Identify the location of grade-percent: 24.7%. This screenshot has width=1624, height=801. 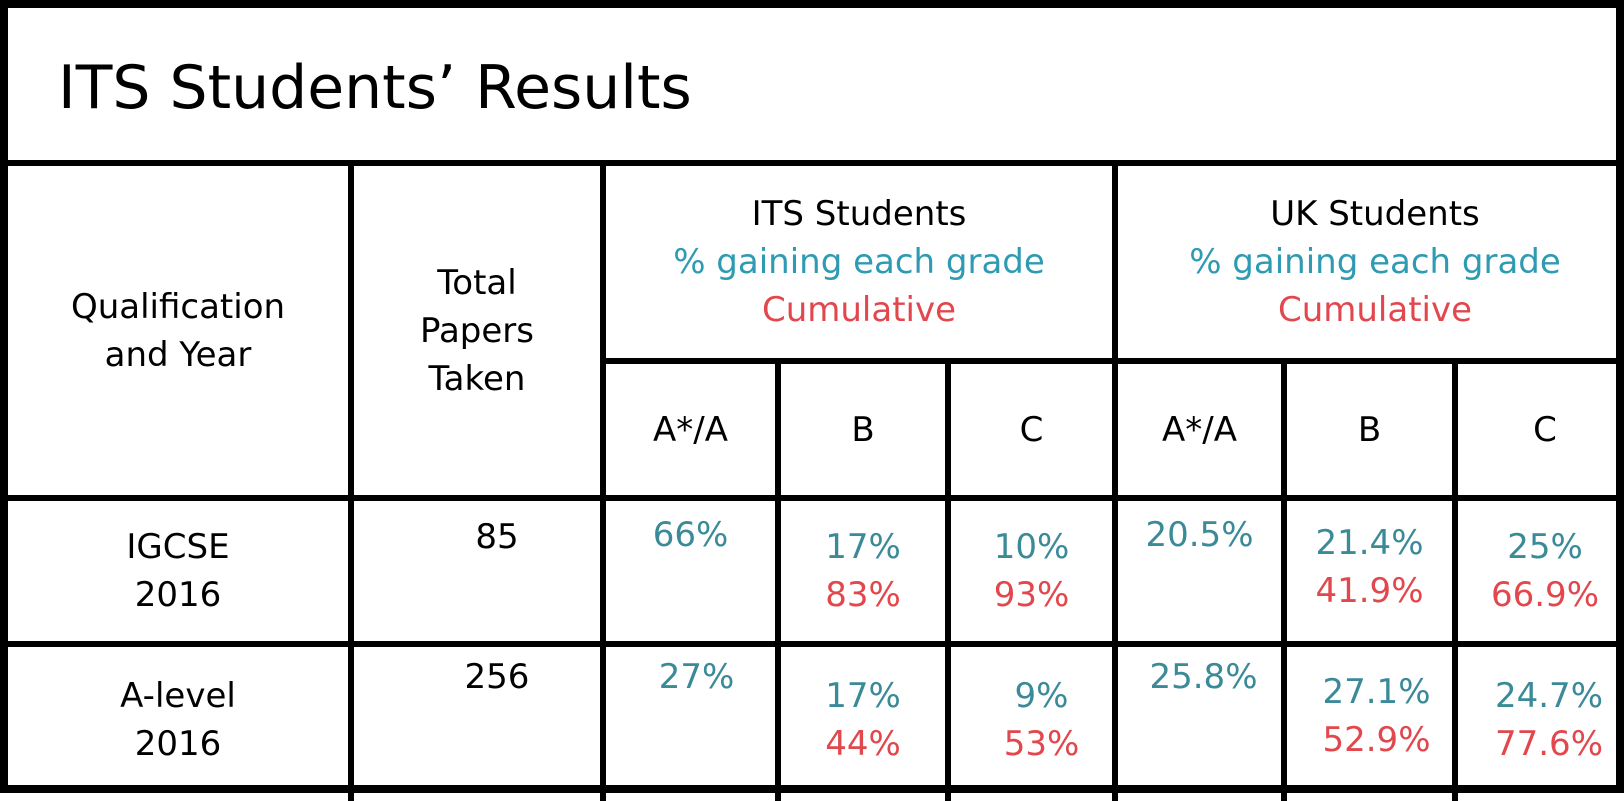
(1548, 696).